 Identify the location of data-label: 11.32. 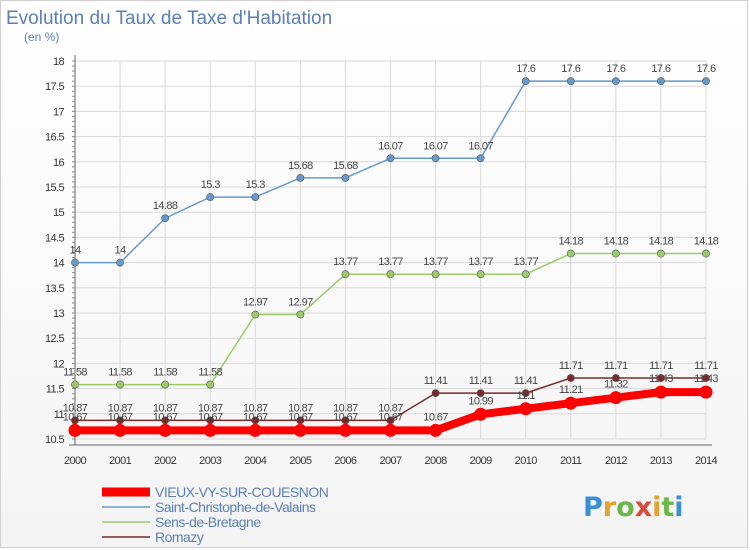
(616, 385).